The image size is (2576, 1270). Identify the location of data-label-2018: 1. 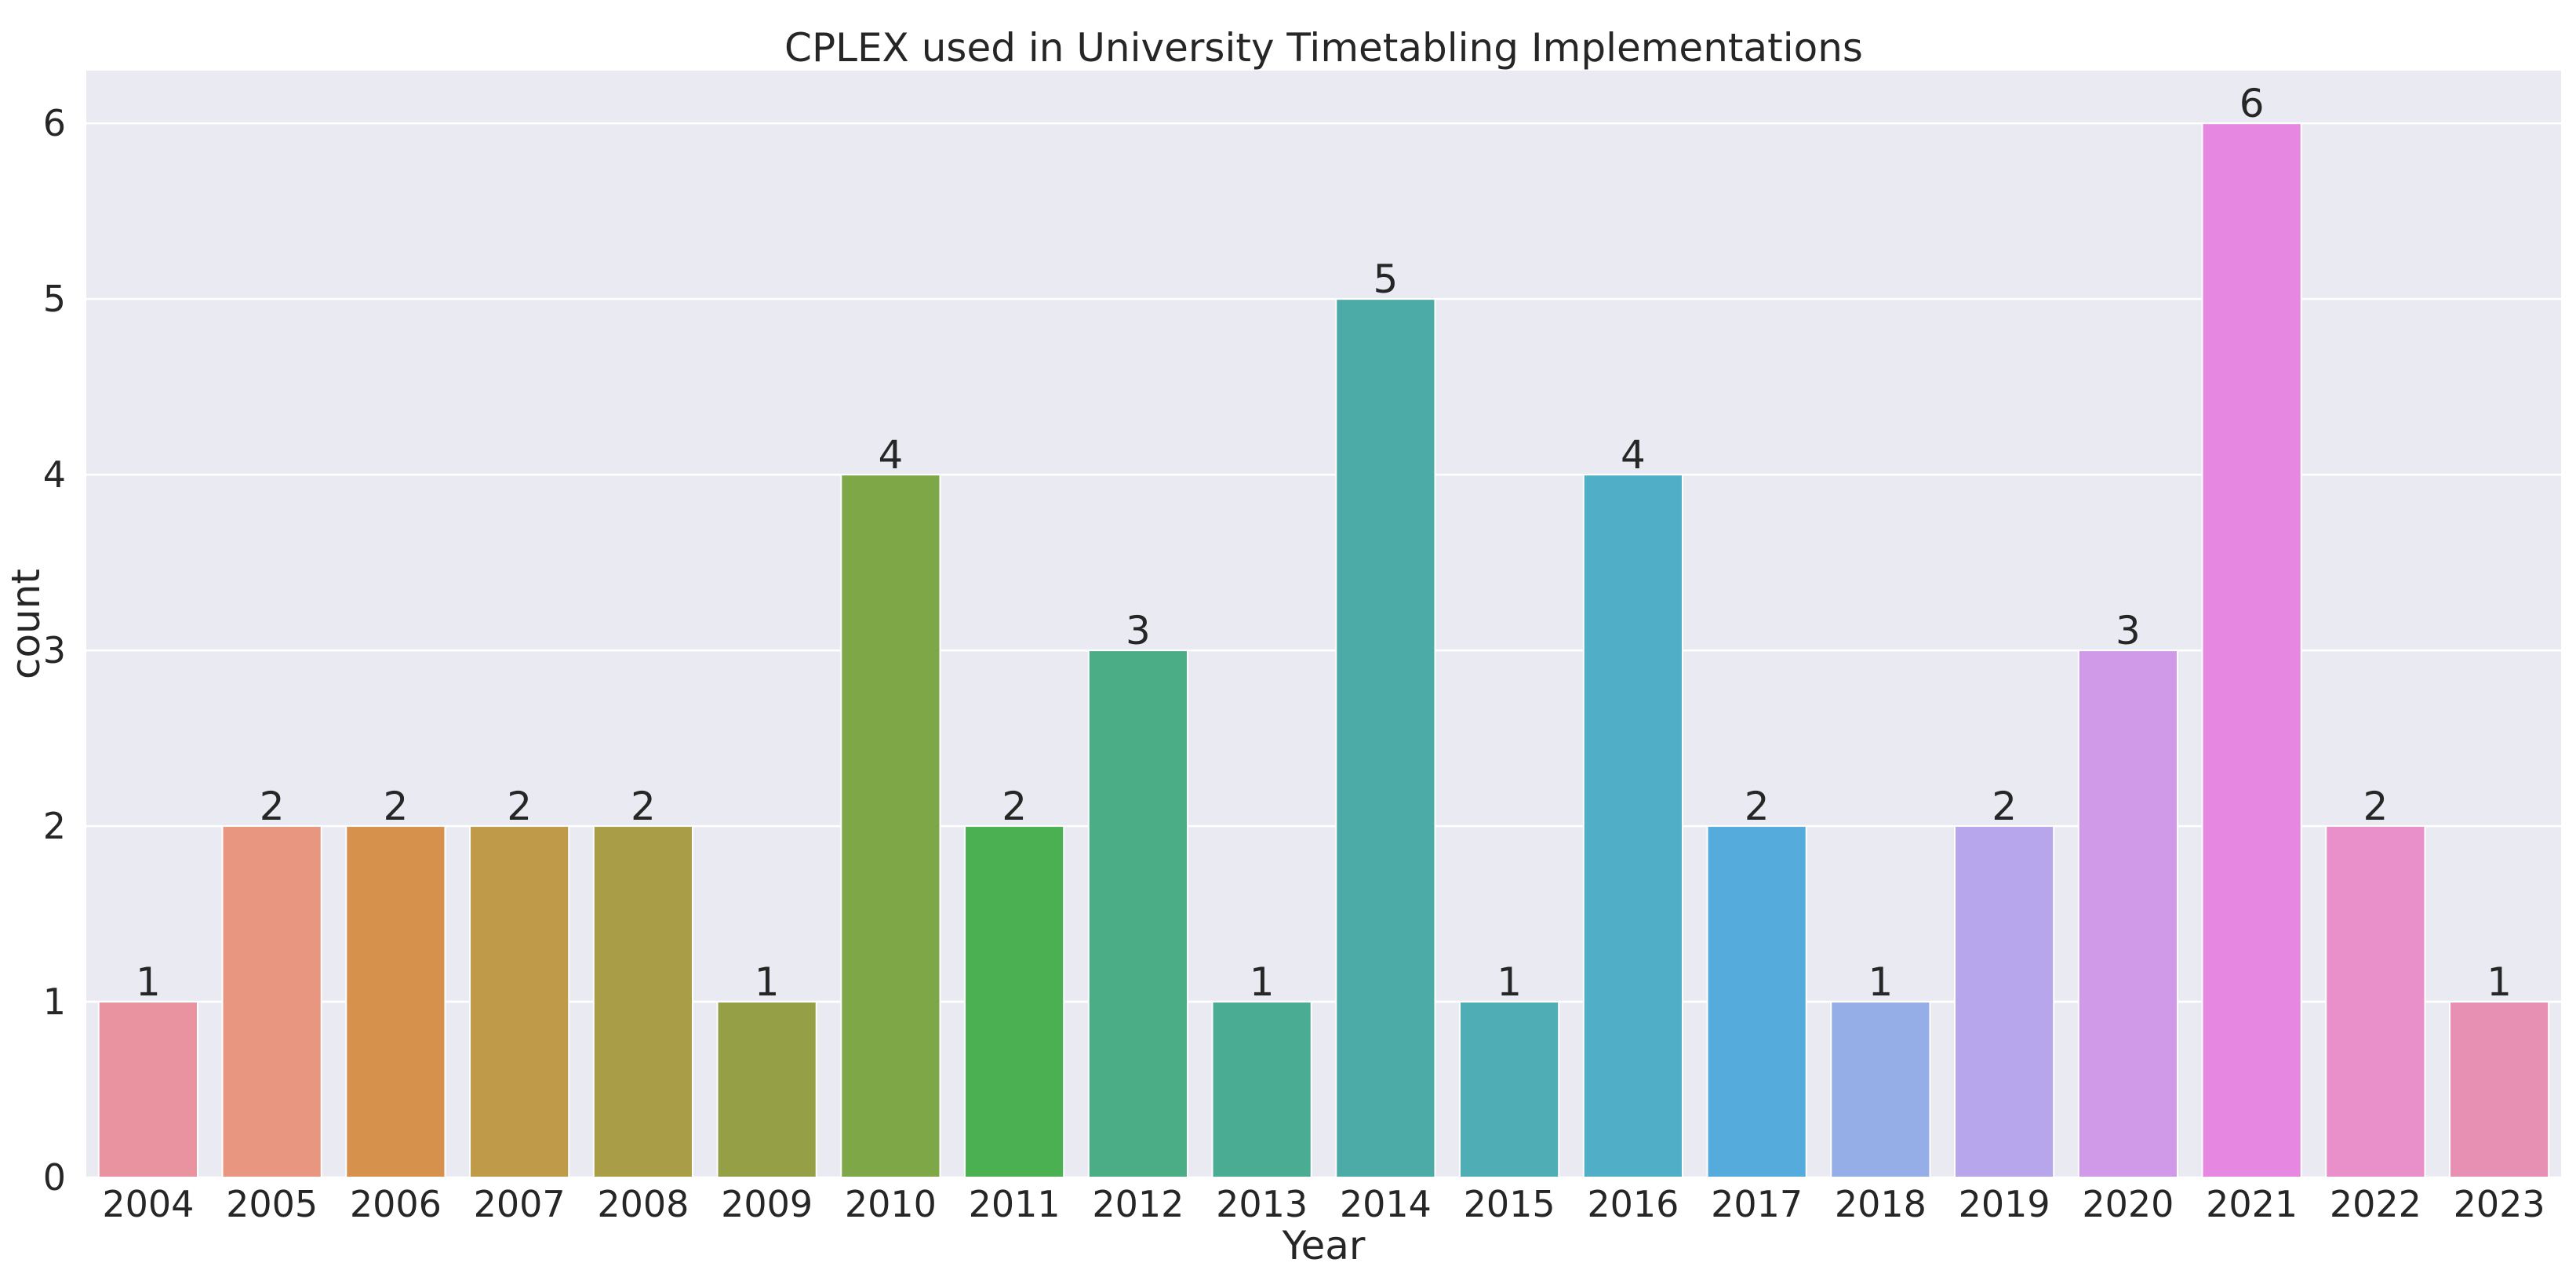
(1881, 982).